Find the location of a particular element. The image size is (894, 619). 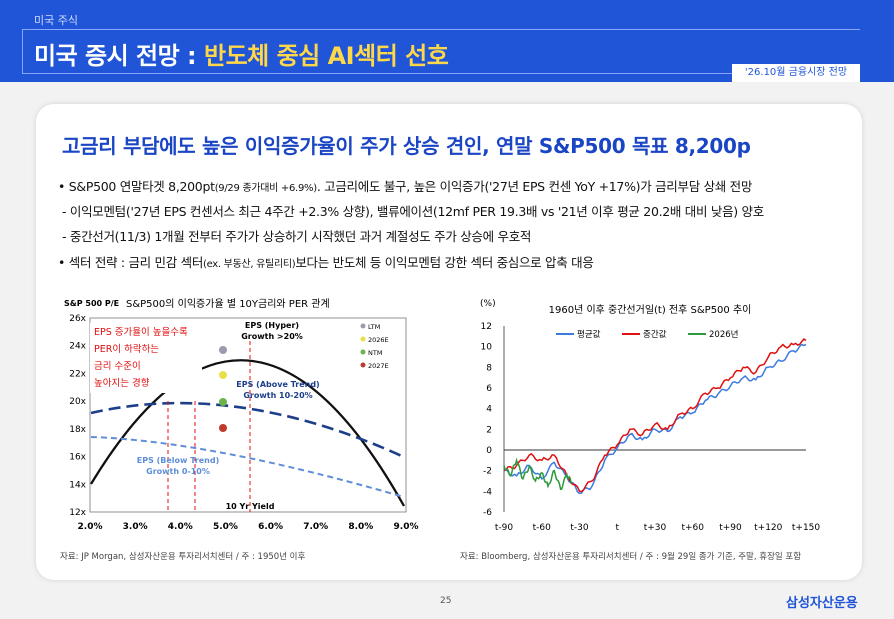

y-tick-4: 20x is located at coordinates (77, 402).